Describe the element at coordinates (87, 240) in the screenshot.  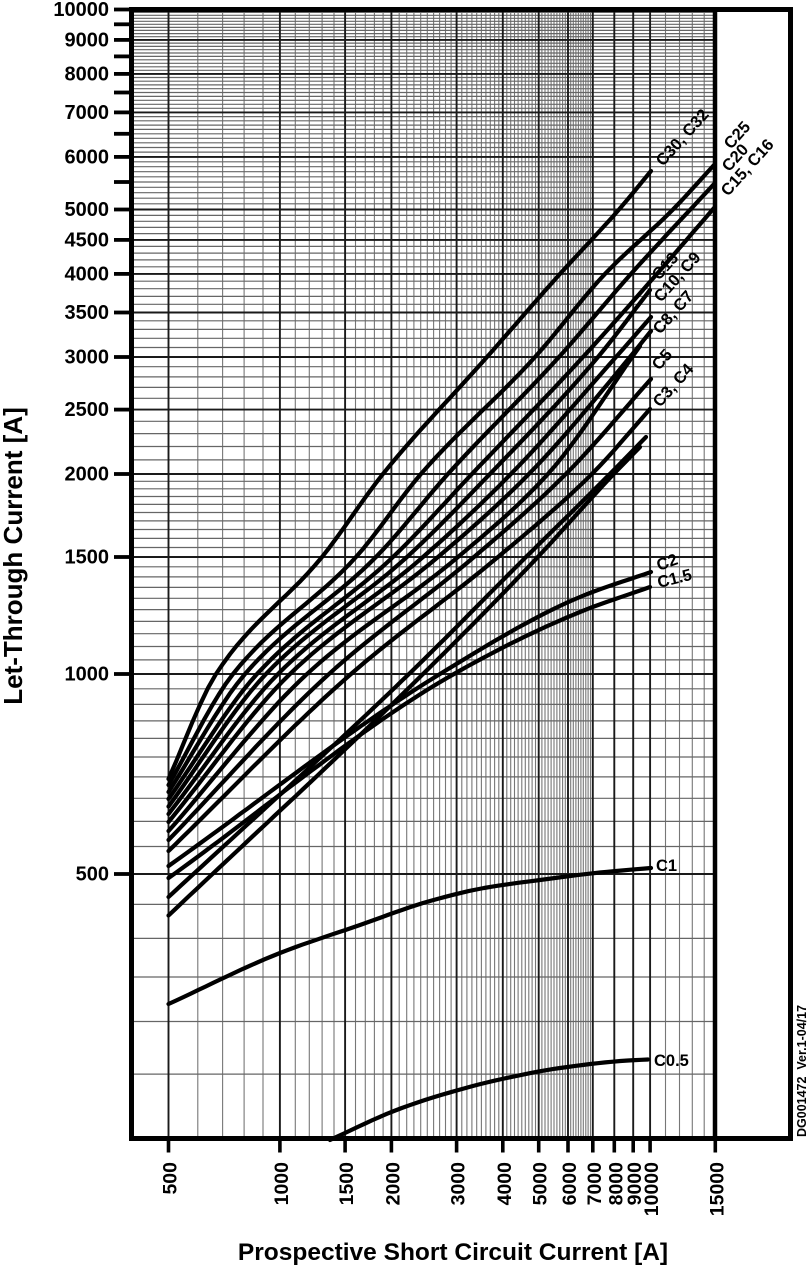
I see `svg-text: 4500` at that location.